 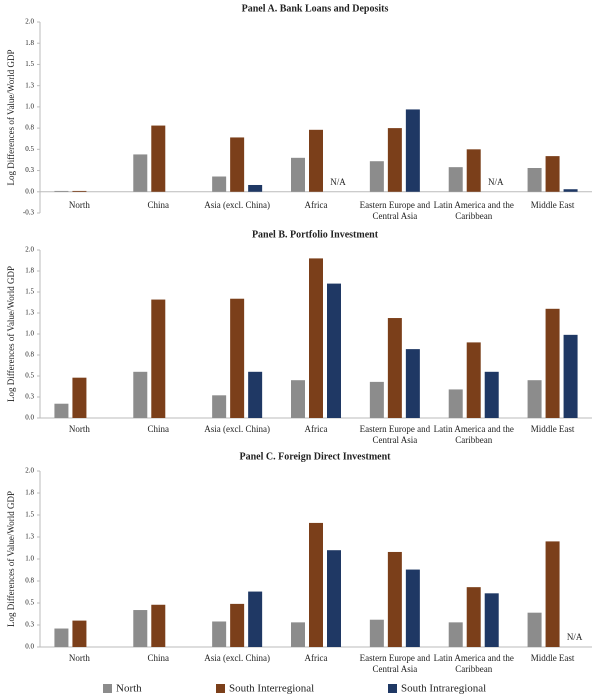 I want to click on panel-title: Panel A. Bank Loans and Deposits, so click(x=315, y=8).